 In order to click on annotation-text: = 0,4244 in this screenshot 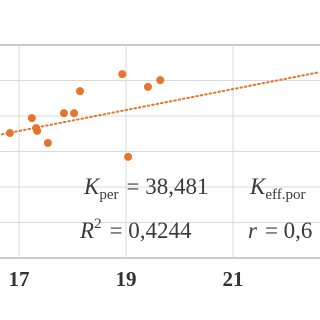, I will do `click(151, 230)`.